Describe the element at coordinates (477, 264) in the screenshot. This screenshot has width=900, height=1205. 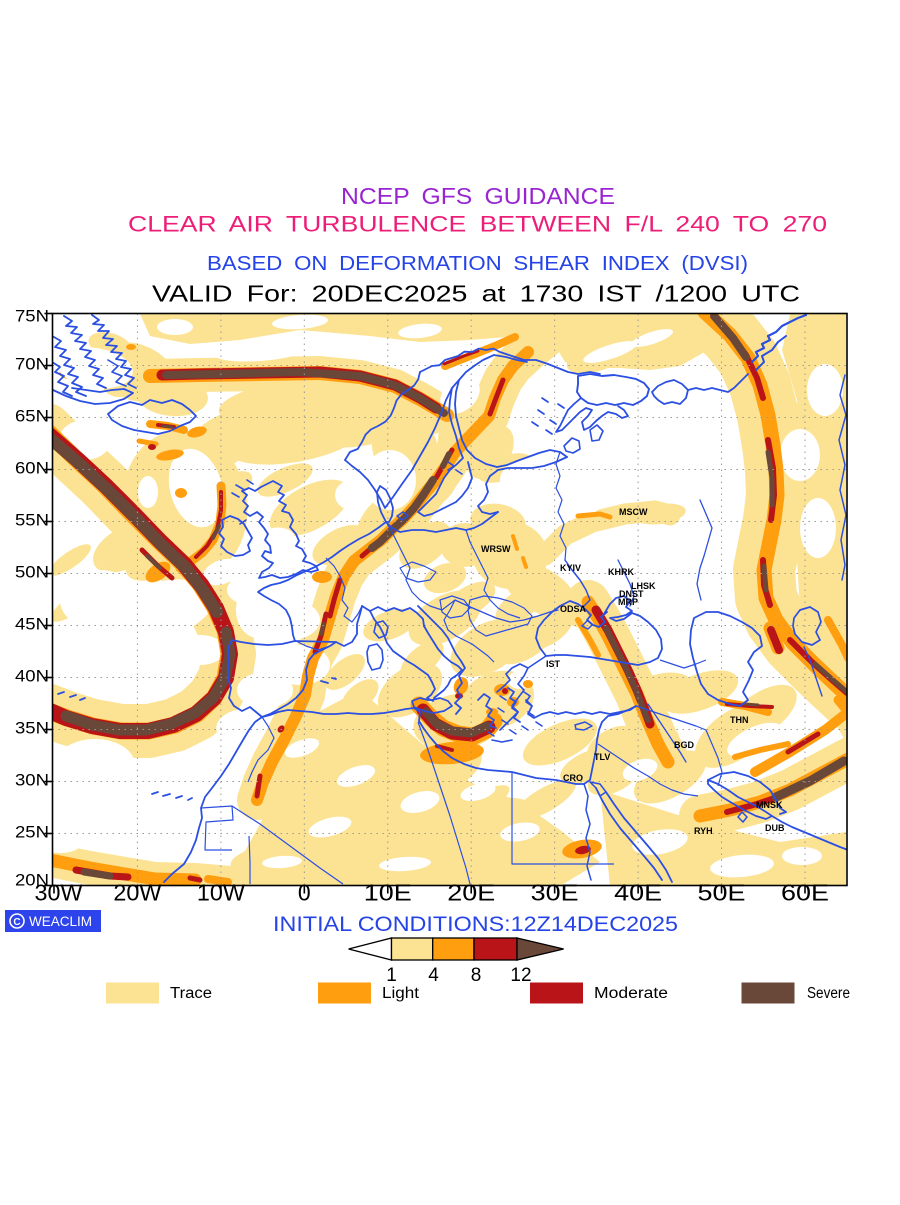
I see `svg-text:BASED ON DEFORMATION SHEAR IND: BASED ON DEFORMATION SHEAR INDEX (DVSI)` at that location.